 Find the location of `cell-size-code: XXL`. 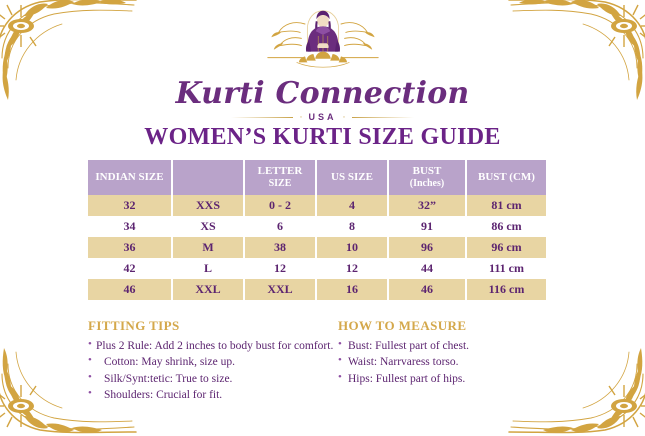

cell-size-code: XXL is located at coordinates (208, 289).